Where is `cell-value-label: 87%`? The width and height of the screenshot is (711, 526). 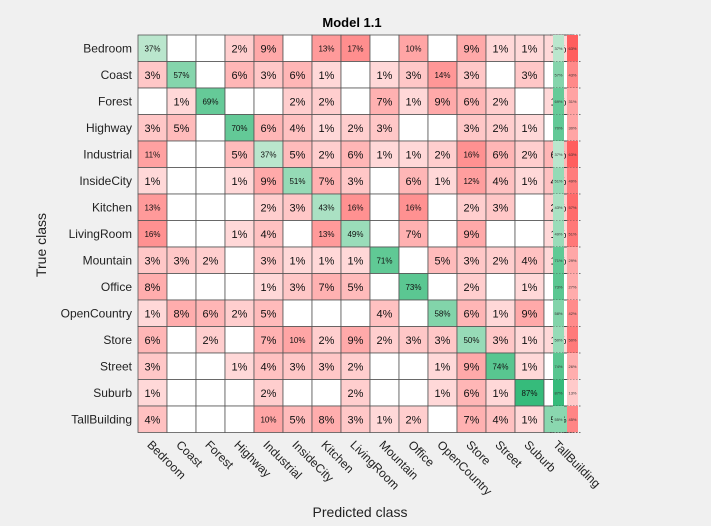
cell-value-label: 87% is located at coordinates (529, 393).